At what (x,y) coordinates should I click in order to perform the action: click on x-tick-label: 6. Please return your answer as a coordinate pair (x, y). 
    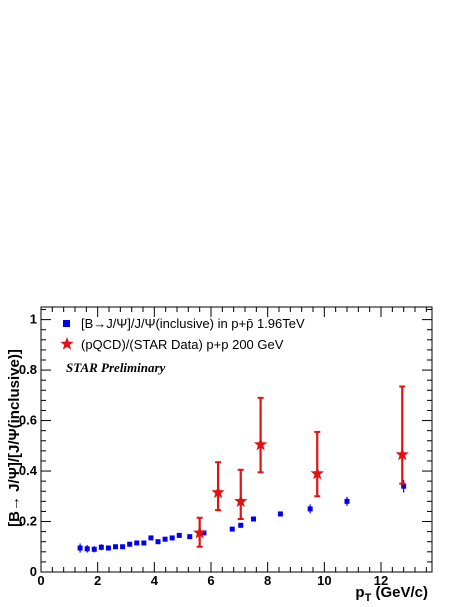
    Looking at the image, I should click on (210, 580).